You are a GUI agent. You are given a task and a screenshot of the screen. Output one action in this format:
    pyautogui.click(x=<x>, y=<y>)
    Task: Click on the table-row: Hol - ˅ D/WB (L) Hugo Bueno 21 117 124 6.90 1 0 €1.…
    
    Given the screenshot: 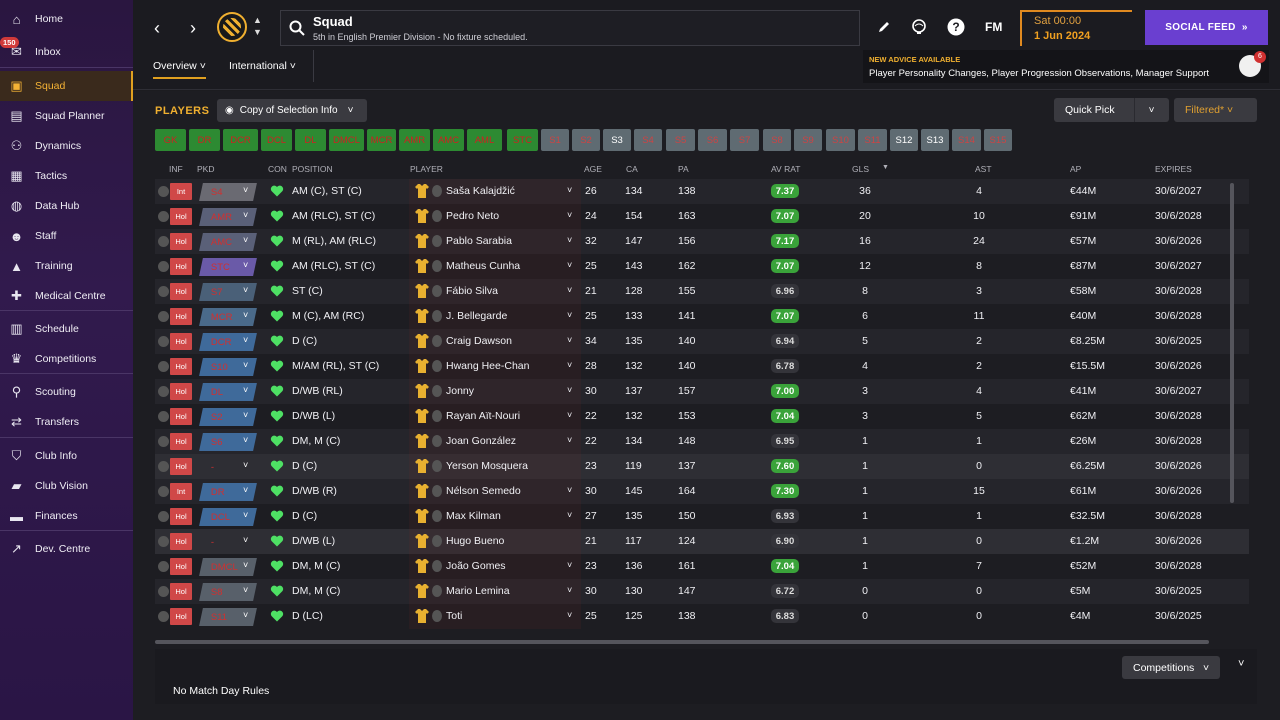 What is the action you would take?
    pyautogui.click(x=702, y=541)
    